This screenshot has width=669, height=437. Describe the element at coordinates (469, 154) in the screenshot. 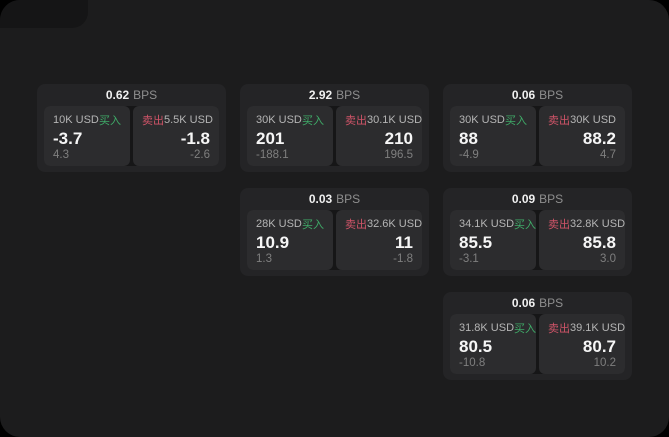

I see `buy-change: -4.9` at that location.